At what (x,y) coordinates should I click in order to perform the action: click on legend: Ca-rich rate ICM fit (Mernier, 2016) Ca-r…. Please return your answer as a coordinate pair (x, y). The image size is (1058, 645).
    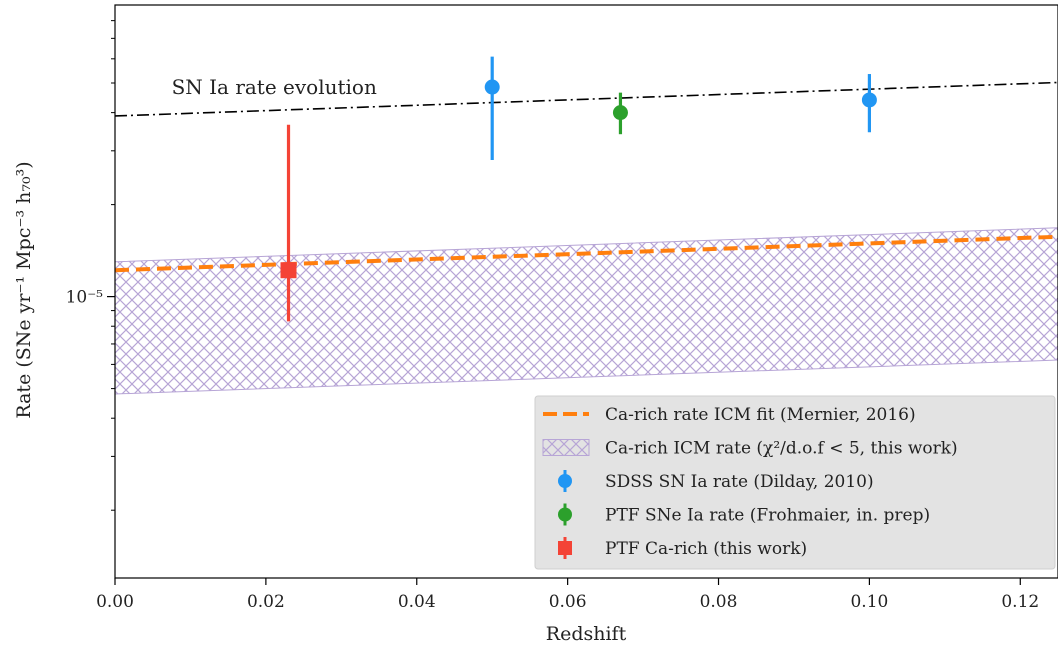
    Looking at the image, I should click on (795, 482).